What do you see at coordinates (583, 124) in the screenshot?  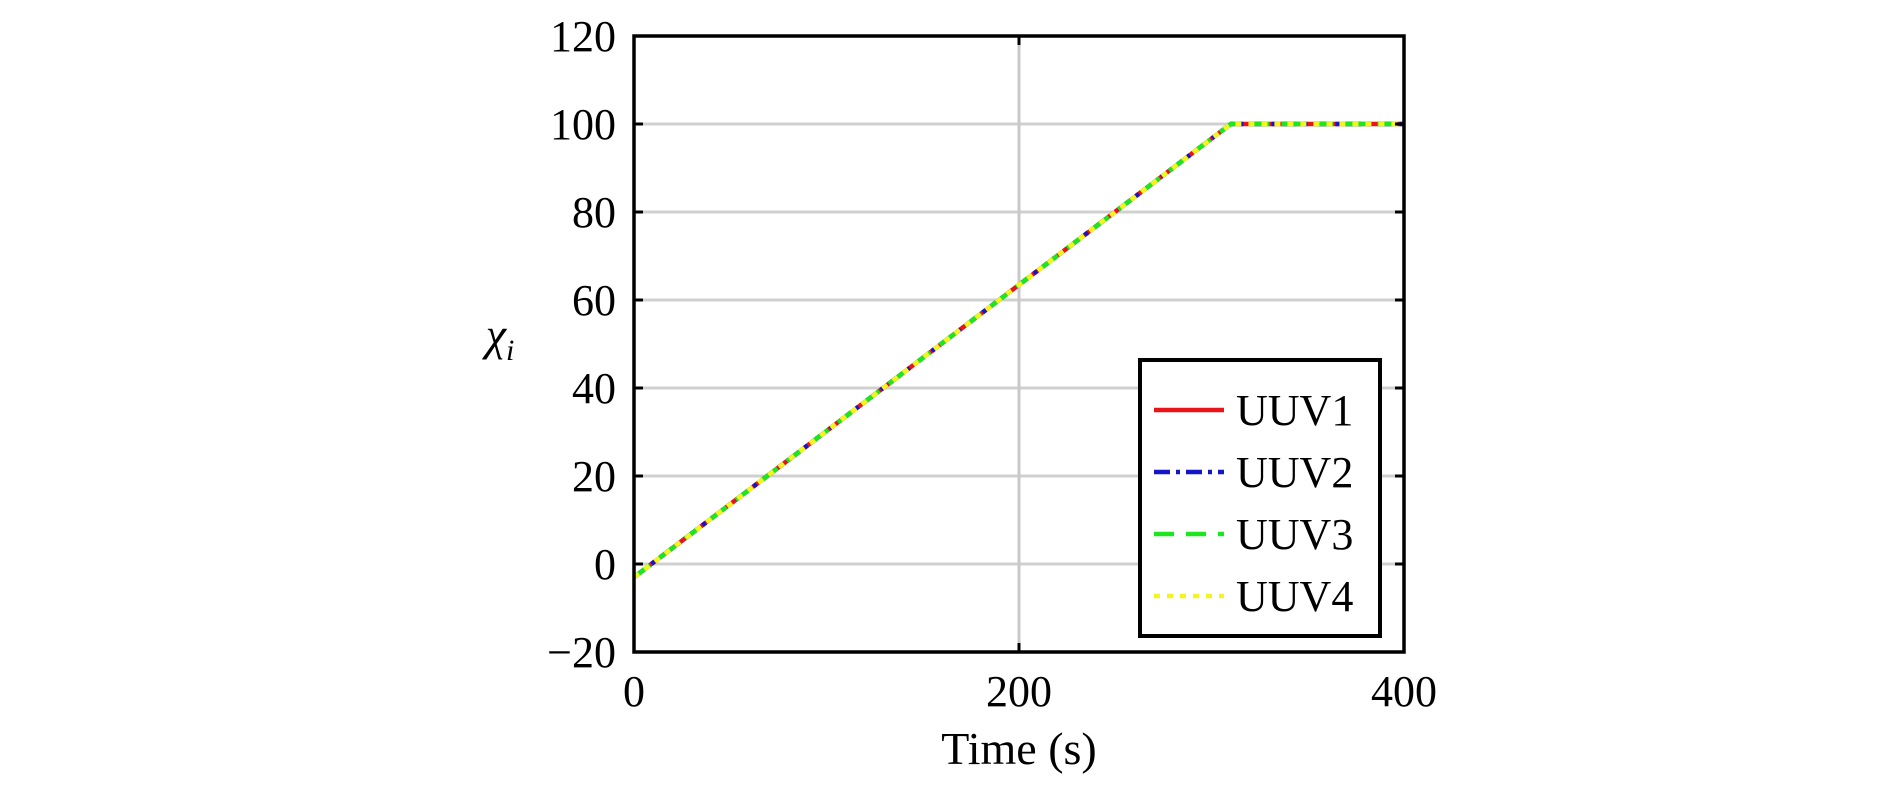 I see `y-tick-label: 100` at bounding box center [583, 124].